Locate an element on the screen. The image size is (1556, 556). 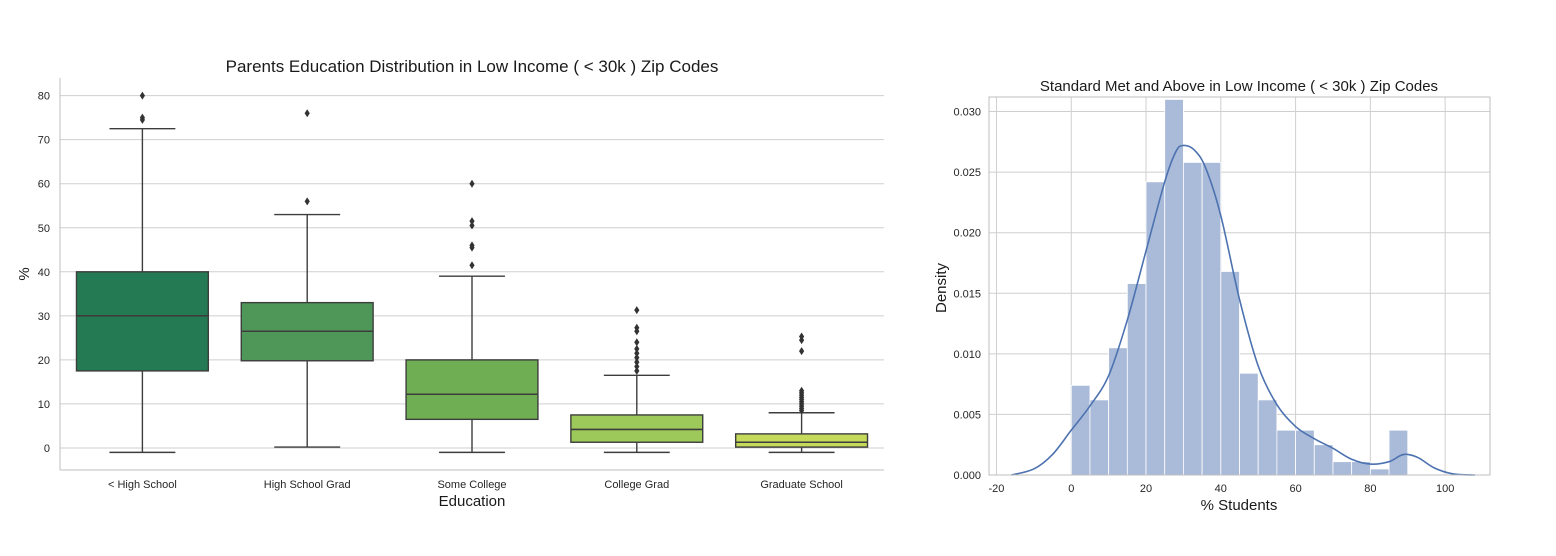
hist-x-tick-label: 80 is located at coordinates (1370, 489).